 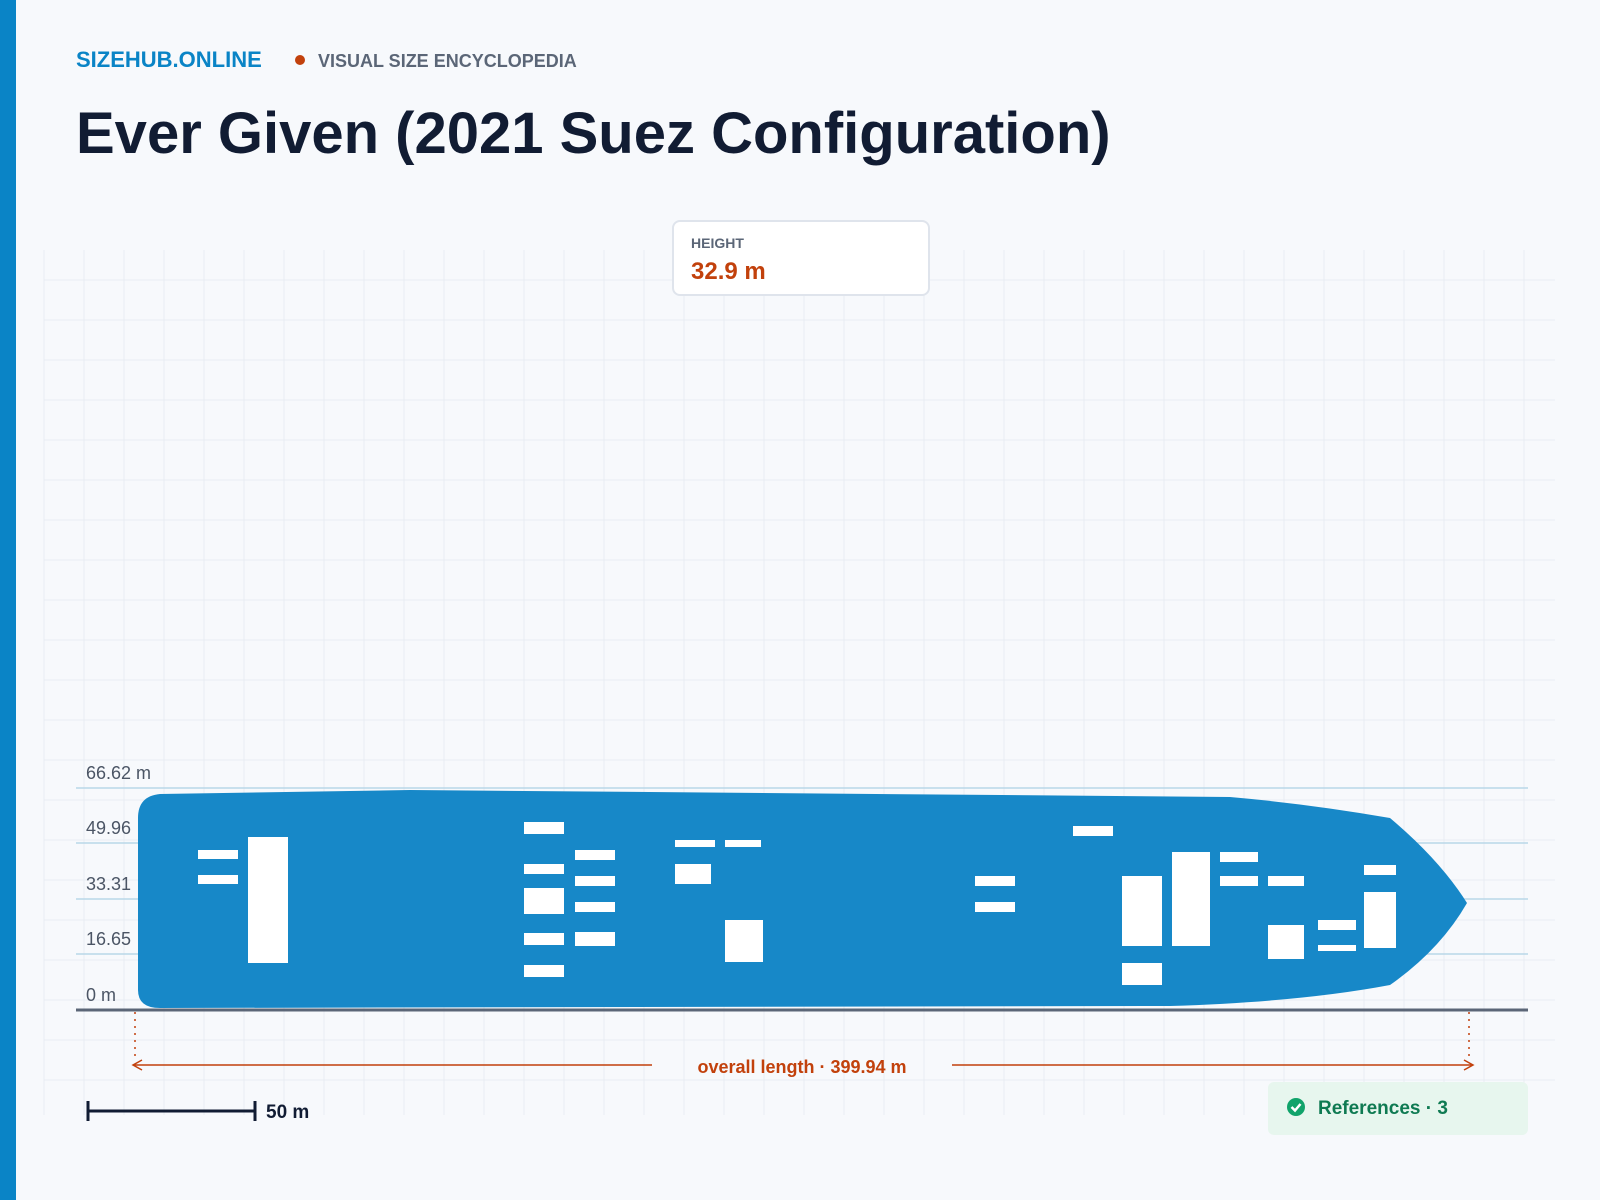 I want to click on scale-bar, so click(x=171, y=1111).